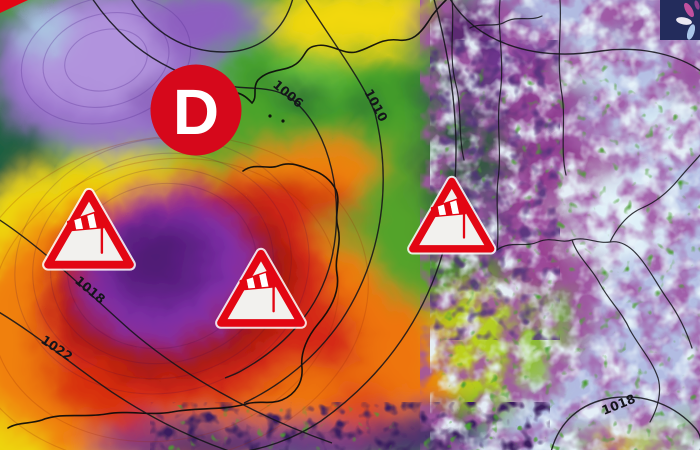  I want to click on corner-accent, so click(14, 6).